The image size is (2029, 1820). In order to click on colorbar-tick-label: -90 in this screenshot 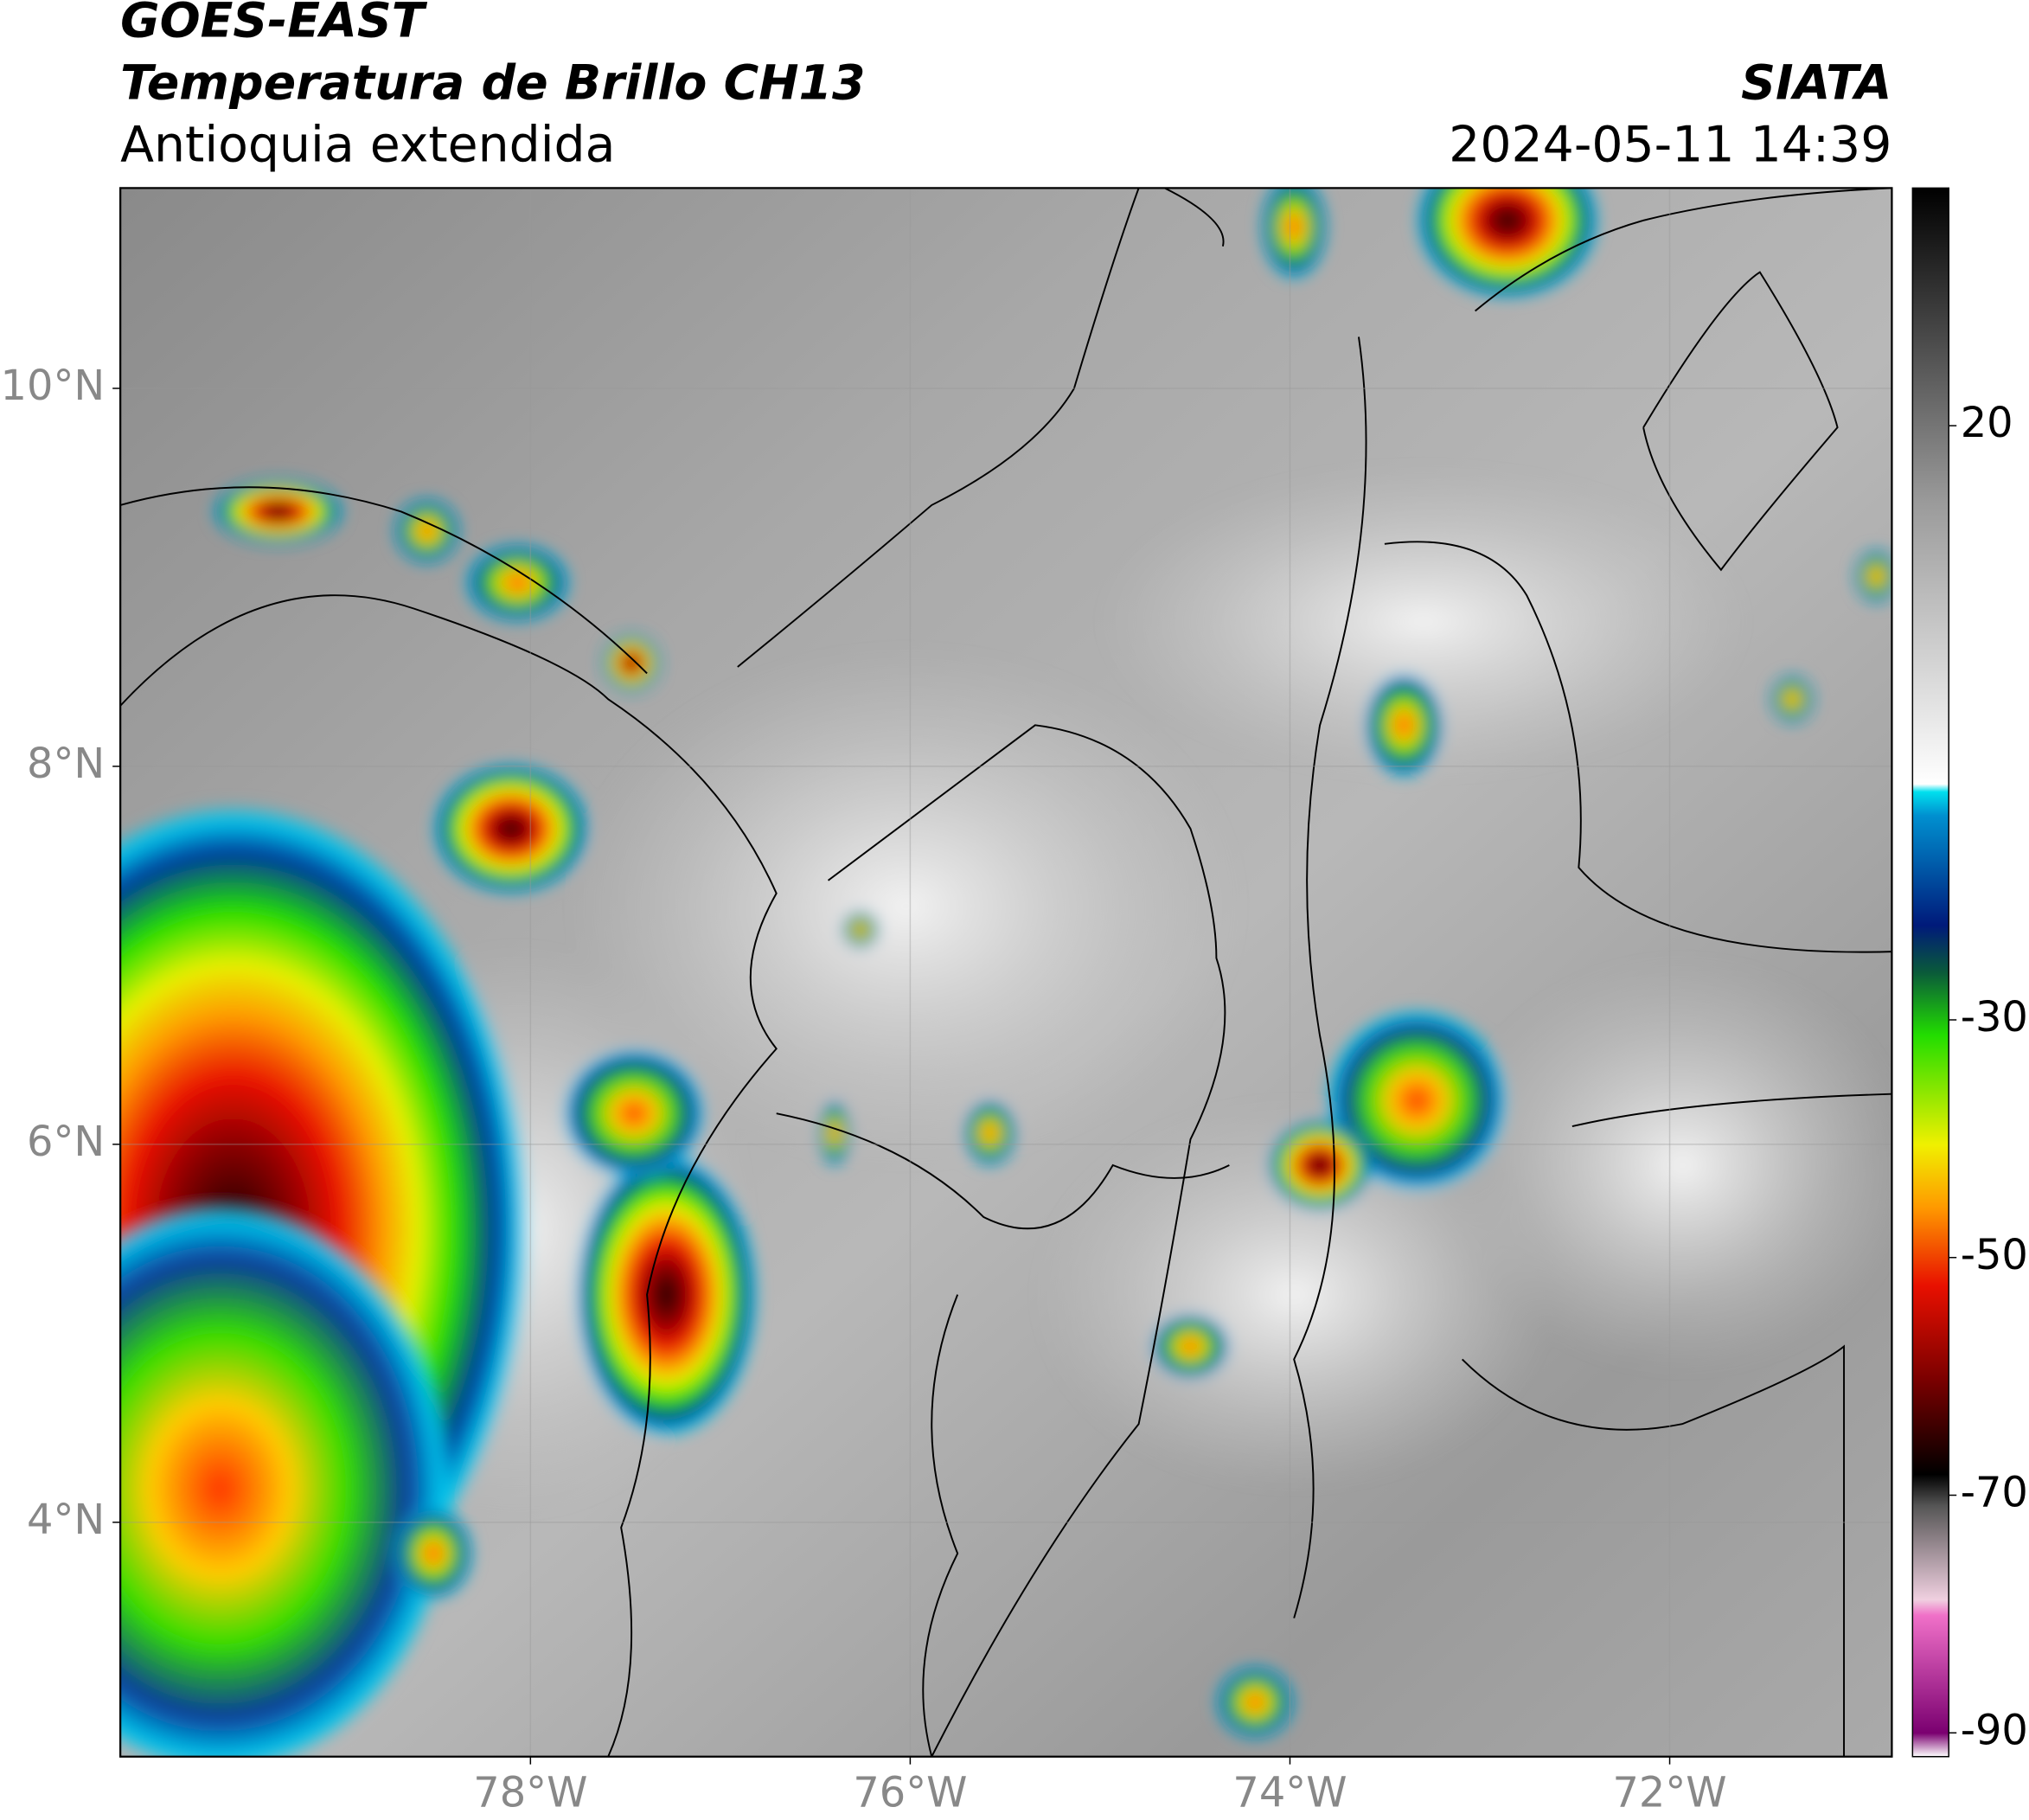, I will do `click(1994, 1730)`.